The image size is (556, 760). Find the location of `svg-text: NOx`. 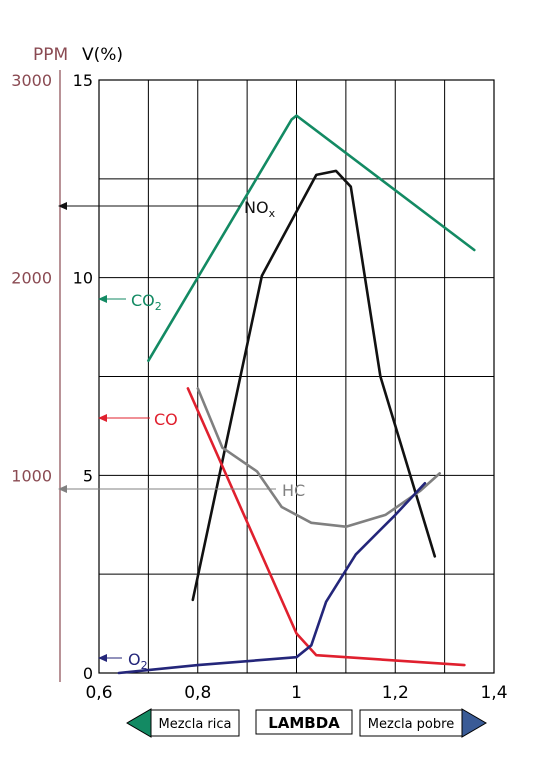

svg-text: NOx is located at coordinates (260, 209).